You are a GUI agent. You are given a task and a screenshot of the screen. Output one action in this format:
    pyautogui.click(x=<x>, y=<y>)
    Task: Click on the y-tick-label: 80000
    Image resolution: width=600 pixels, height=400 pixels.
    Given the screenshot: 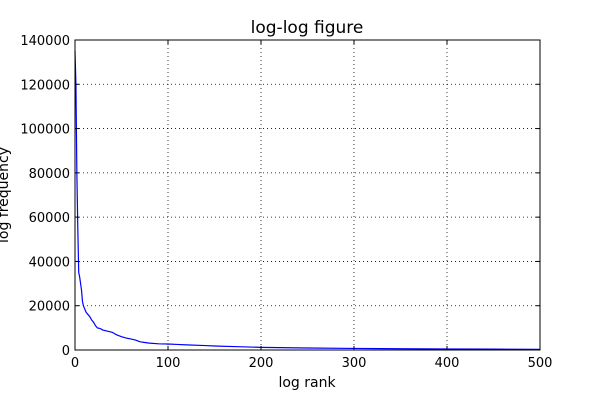 What is the action you would take?
    pyautogui.click(x=49, y=174)
    